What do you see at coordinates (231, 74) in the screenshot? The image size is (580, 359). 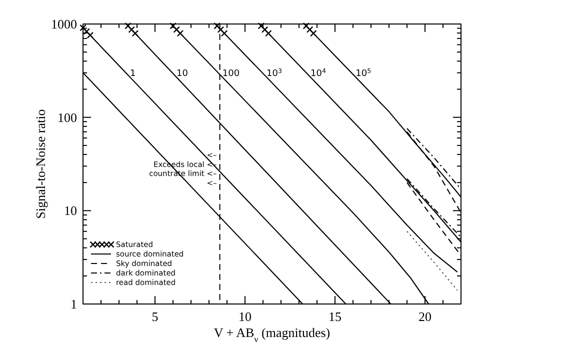 I see `series-label: 100` at bounding box center [231, 74].